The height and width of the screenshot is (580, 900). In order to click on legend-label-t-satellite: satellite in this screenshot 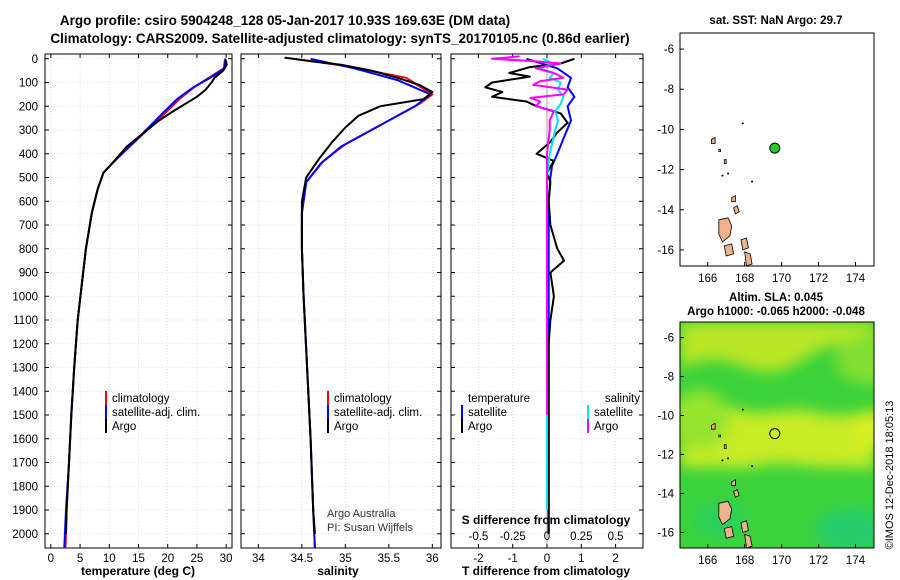, I will do `click(487, 413)`.